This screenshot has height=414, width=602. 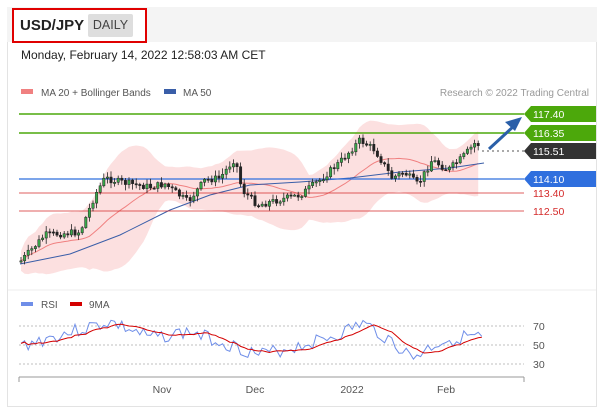 What do you see at coordinates (352, 390) in the screenshot?
I see `x-axis-label-2022: 2022` at bounding box center [352, 390].